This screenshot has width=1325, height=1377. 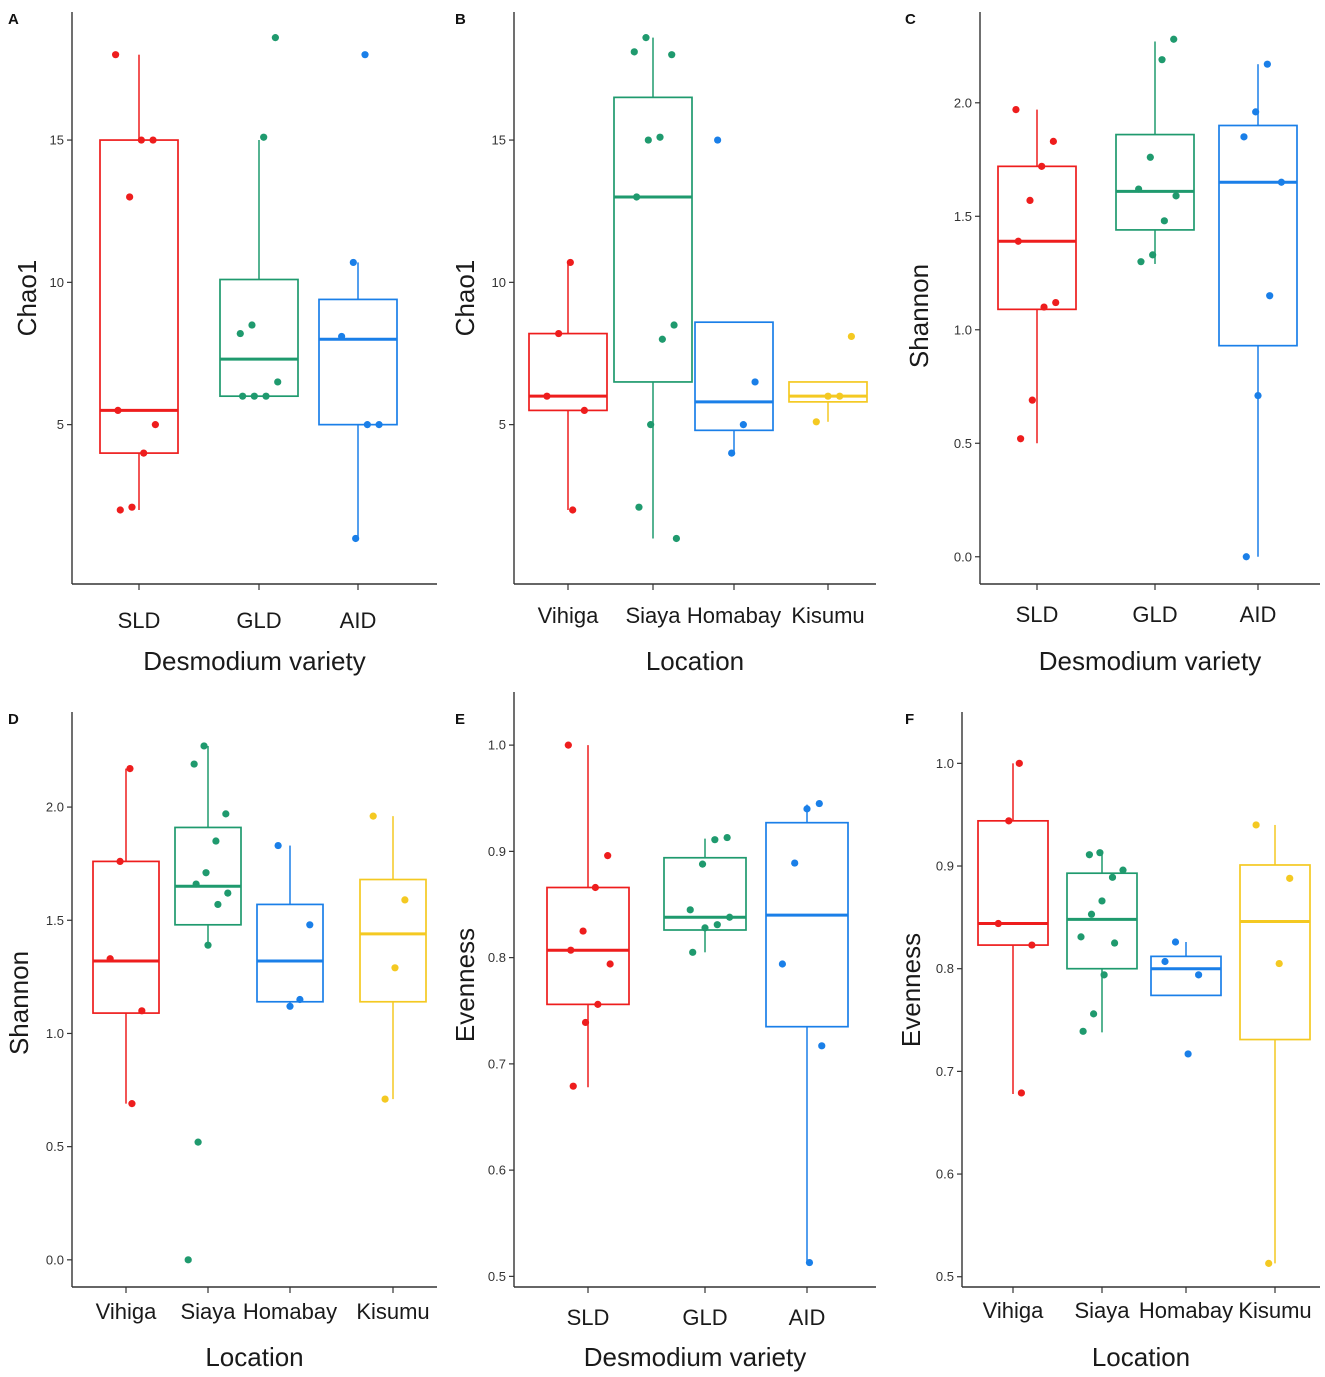 I want to click on y-axis-title: Evenness, so click(x=911, y=990).